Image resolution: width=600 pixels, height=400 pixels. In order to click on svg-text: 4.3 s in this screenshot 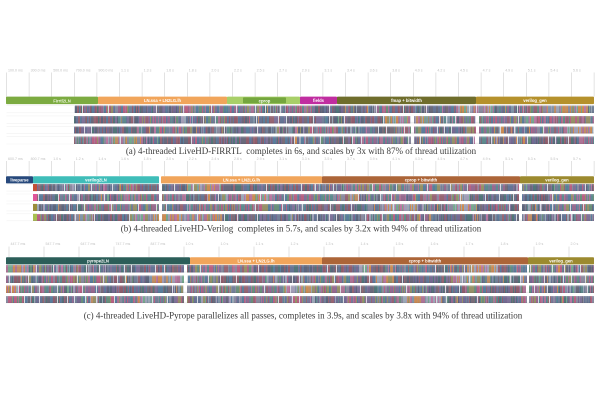, I will do `click(419, 159)`.